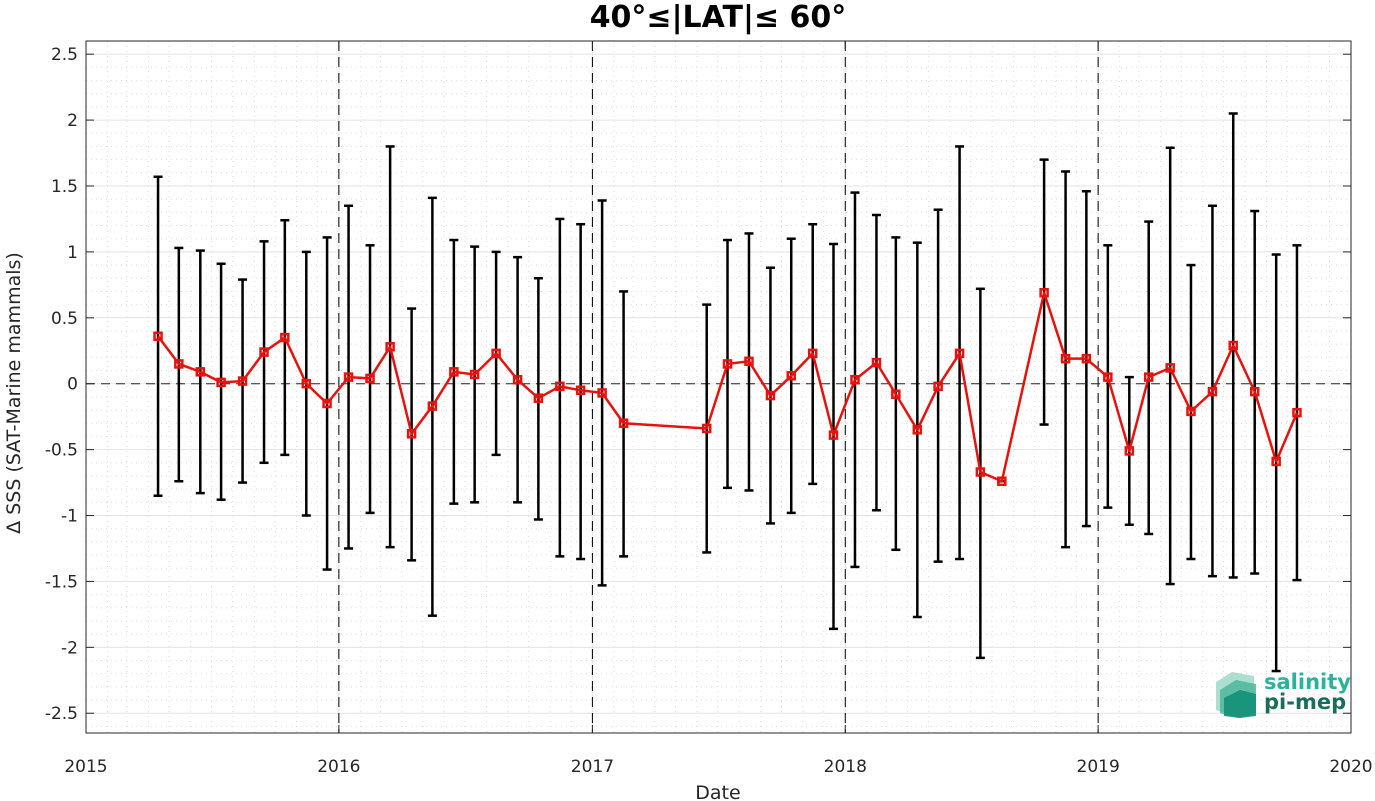 This screenshot has width=1375, height=801. Describe the element at coordinates (718, 17) in the screenshot. I see `chart-title: 40°≤|LAT|≤ 60°` at that location.